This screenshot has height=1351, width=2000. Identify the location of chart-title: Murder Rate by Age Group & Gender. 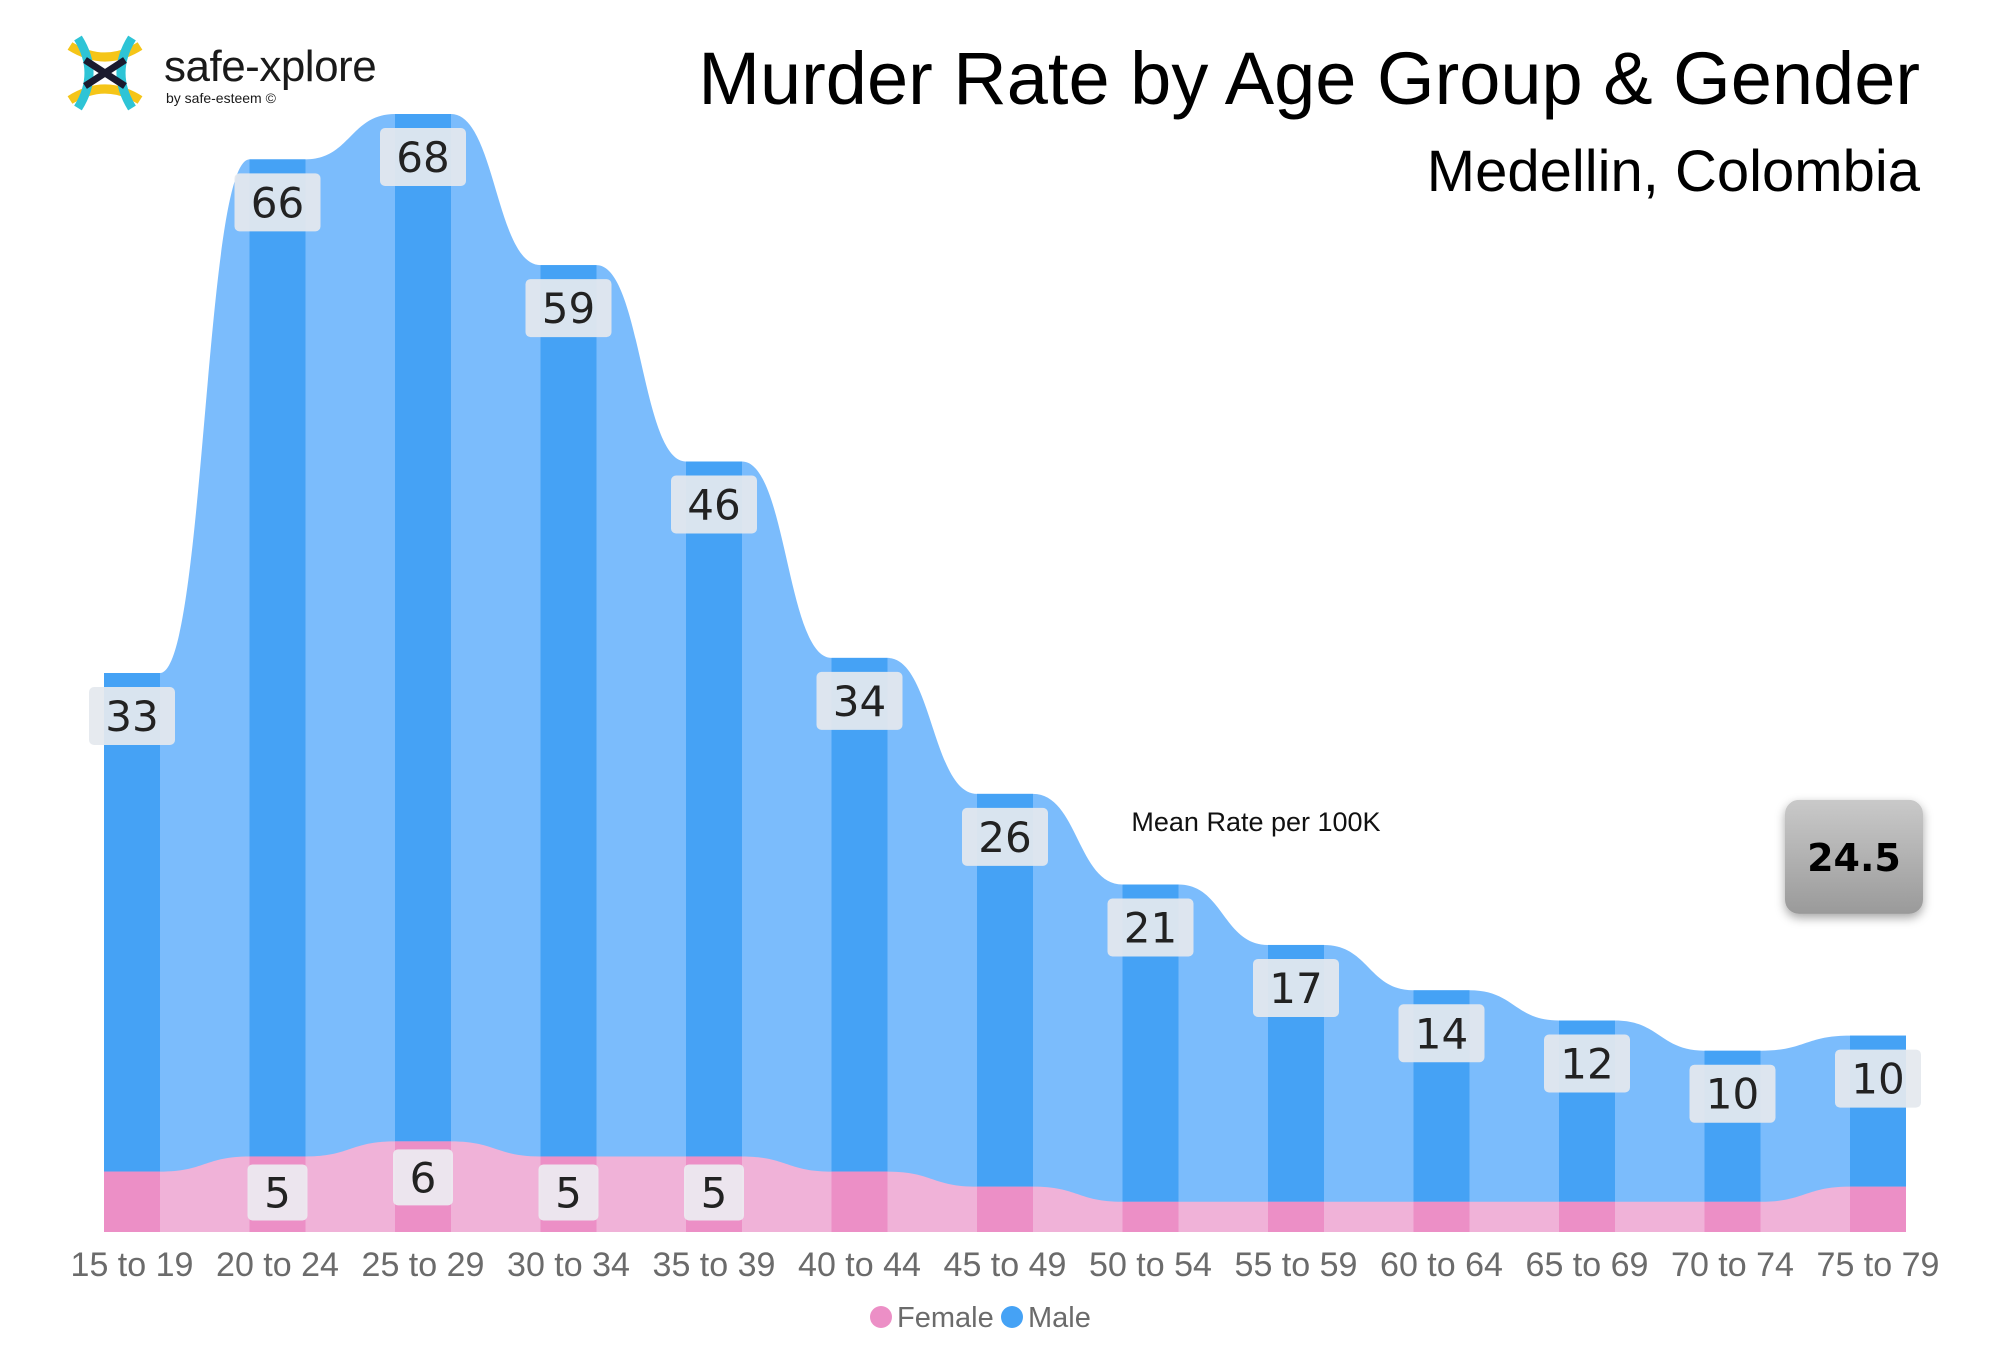
(1309, 78).